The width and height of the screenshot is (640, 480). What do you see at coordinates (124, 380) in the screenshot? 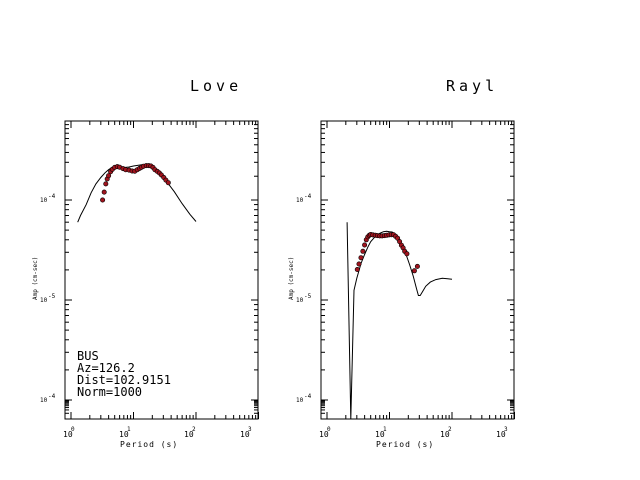
I see `distance-label: Dist=102.9151` at bounding box center [124, 380].